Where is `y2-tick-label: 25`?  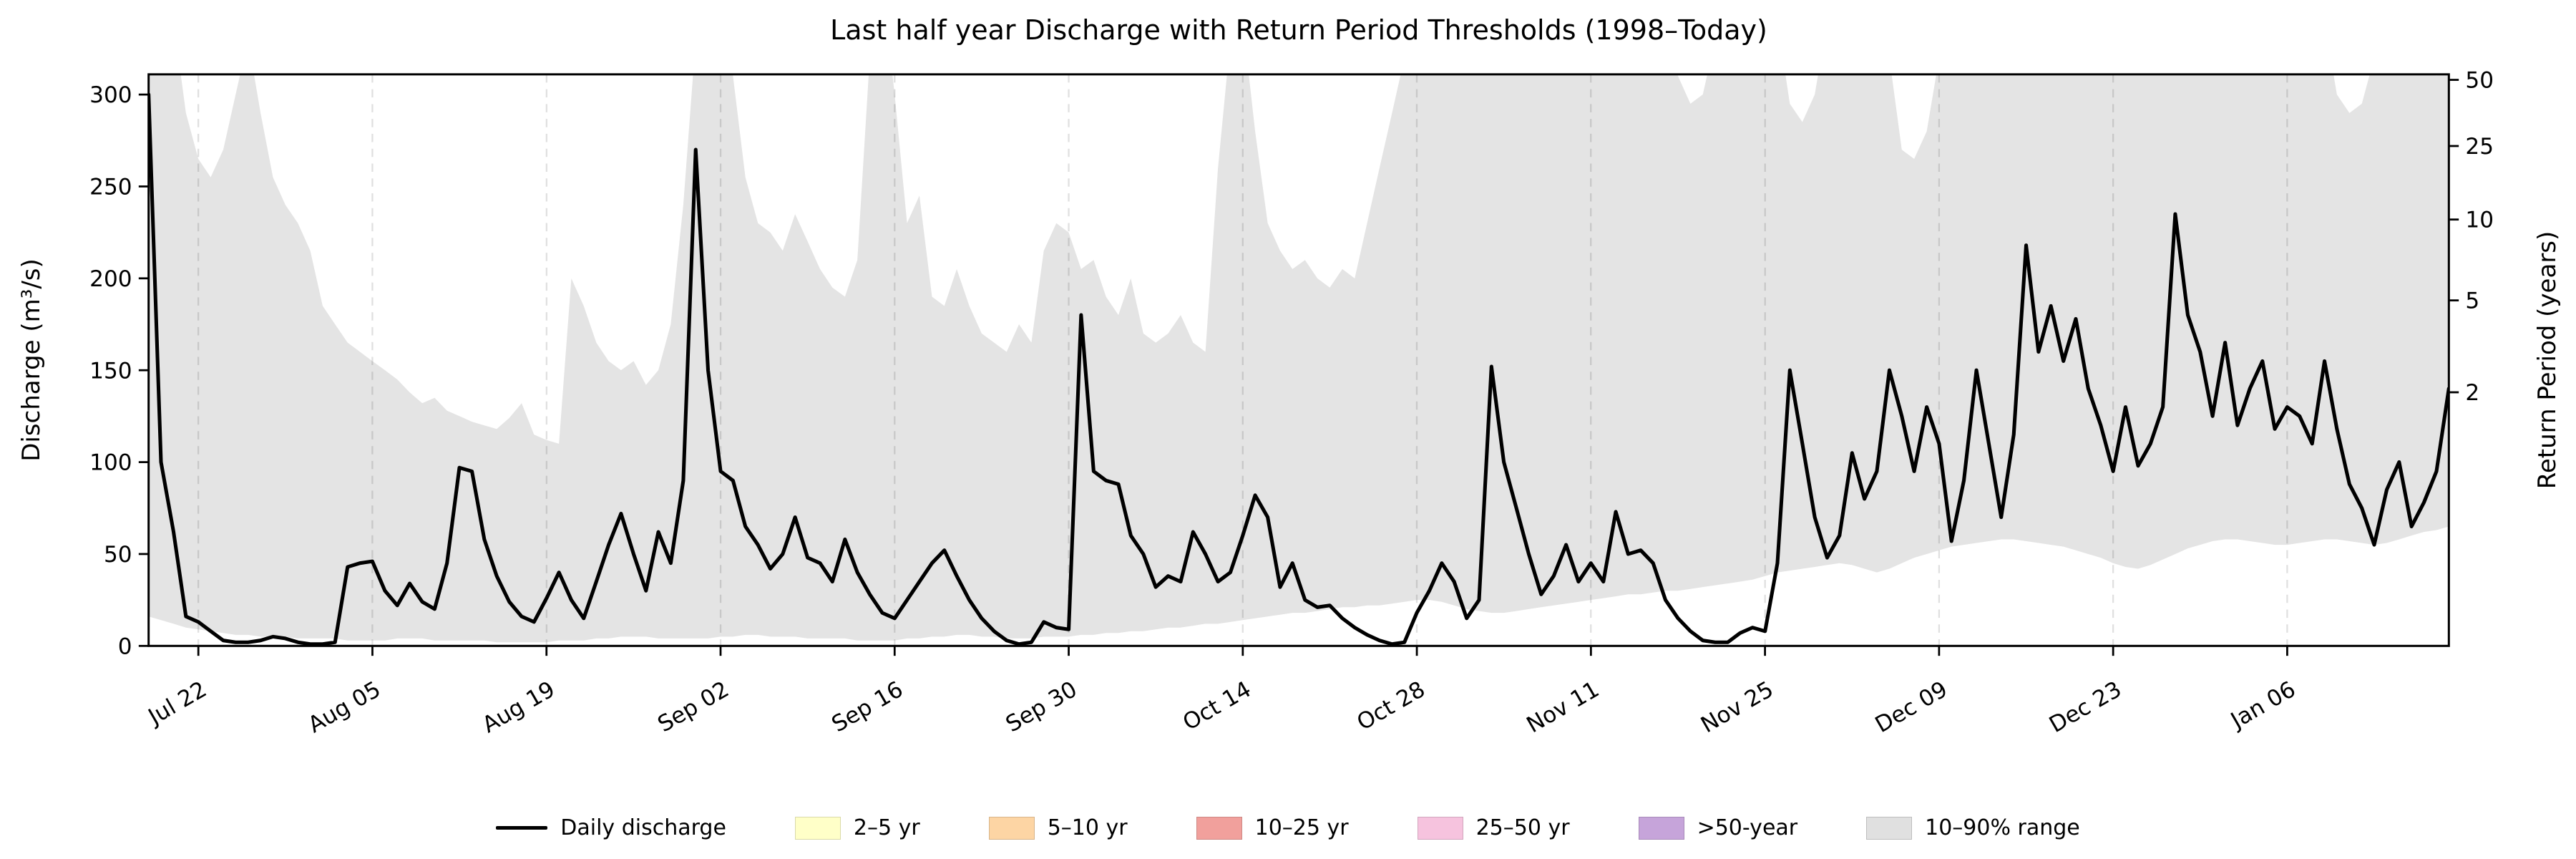 y2-tick-label: 25 is located at coordinates (2479, 147).